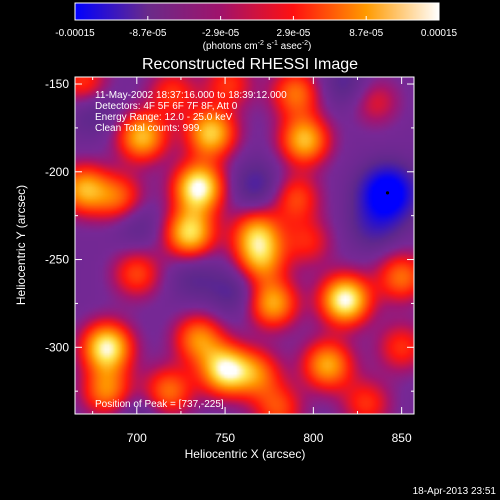 This screenshot has width=500, height=500. I want to click on info-line: 11-May-2002 18:37:16.000 to 18:39:12.000, so click(191, 95).